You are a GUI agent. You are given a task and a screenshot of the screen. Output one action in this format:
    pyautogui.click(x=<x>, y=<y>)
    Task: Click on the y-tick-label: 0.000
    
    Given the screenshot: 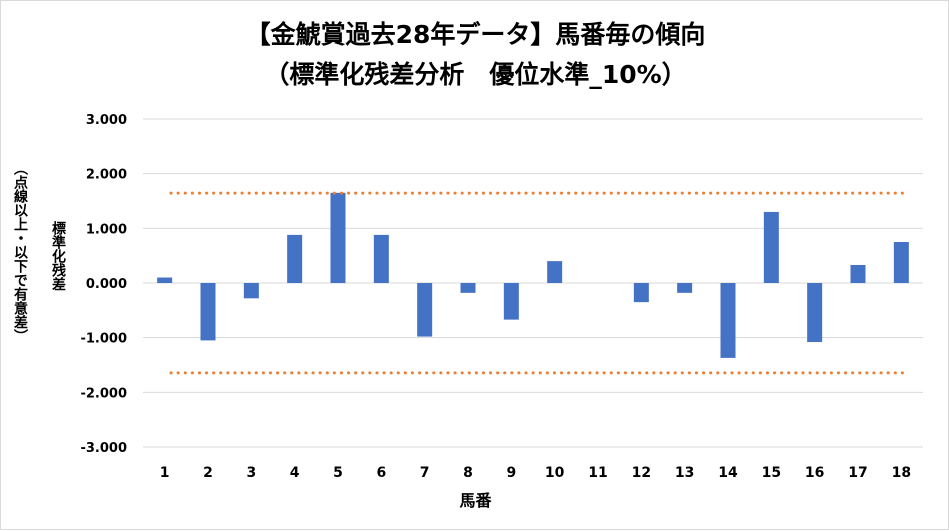 What is the action you would take?
    pyautogui.click(x=106, y=284)
    